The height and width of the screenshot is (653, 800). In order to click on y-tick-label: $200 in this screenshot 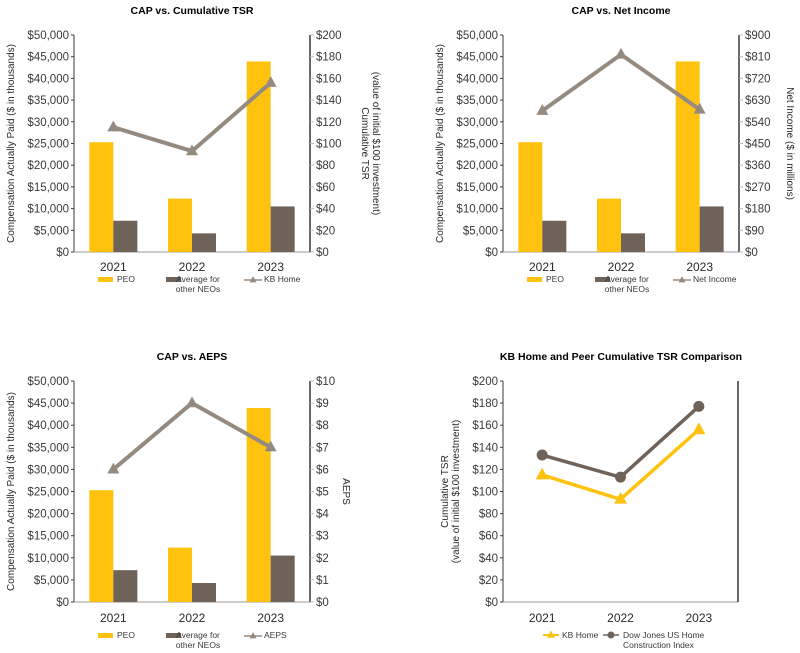, I will do `click(485, 382)`.